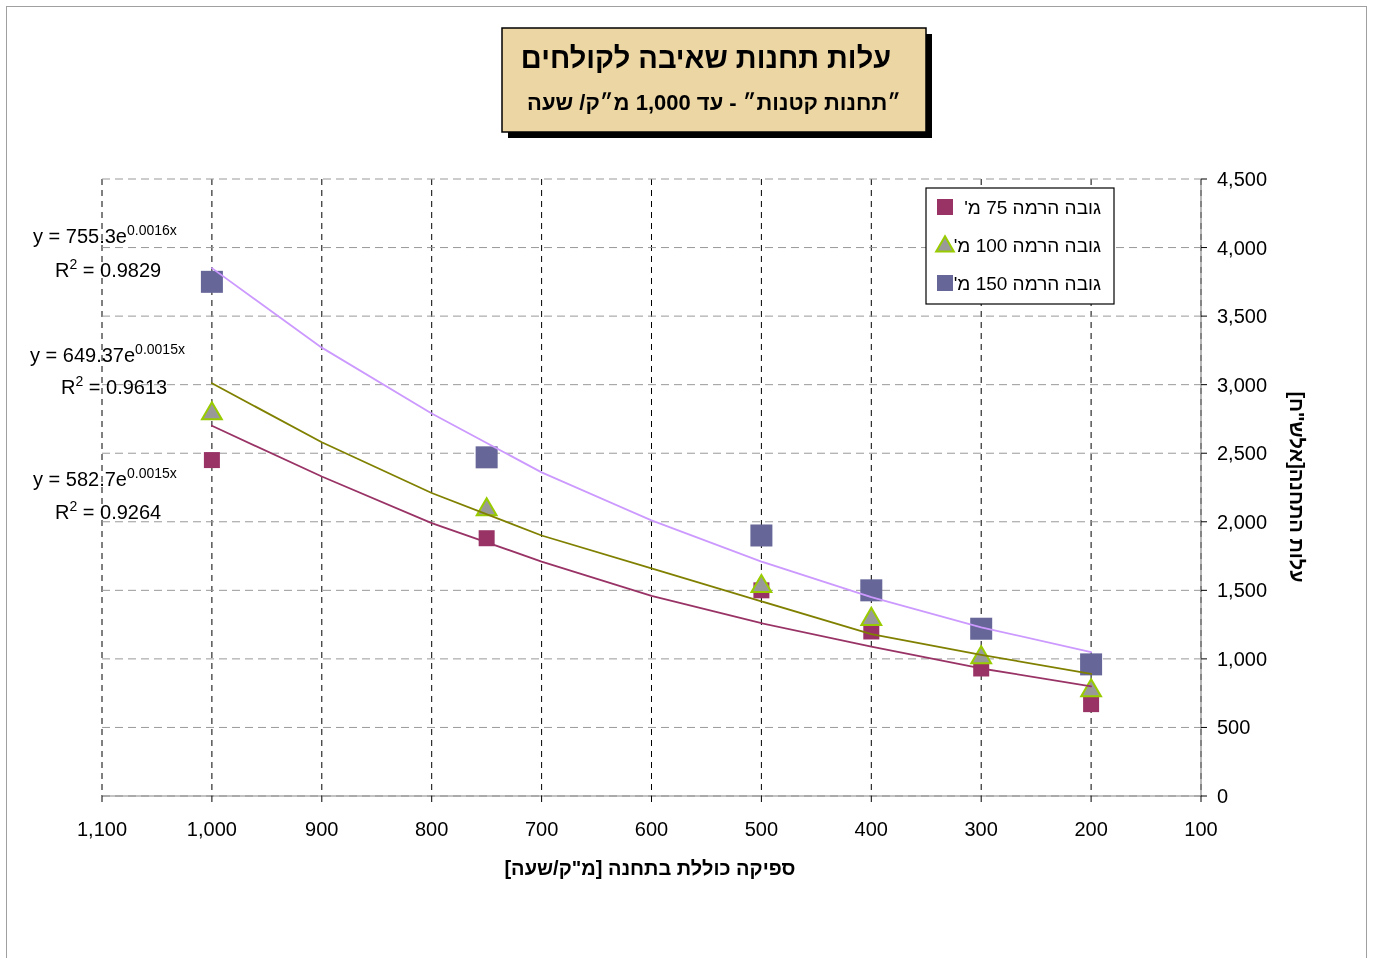  What do you see at coordinates (871, 829) in the screenshot?
I see `x-tick-label: 400` at bounding box center [871, 829].